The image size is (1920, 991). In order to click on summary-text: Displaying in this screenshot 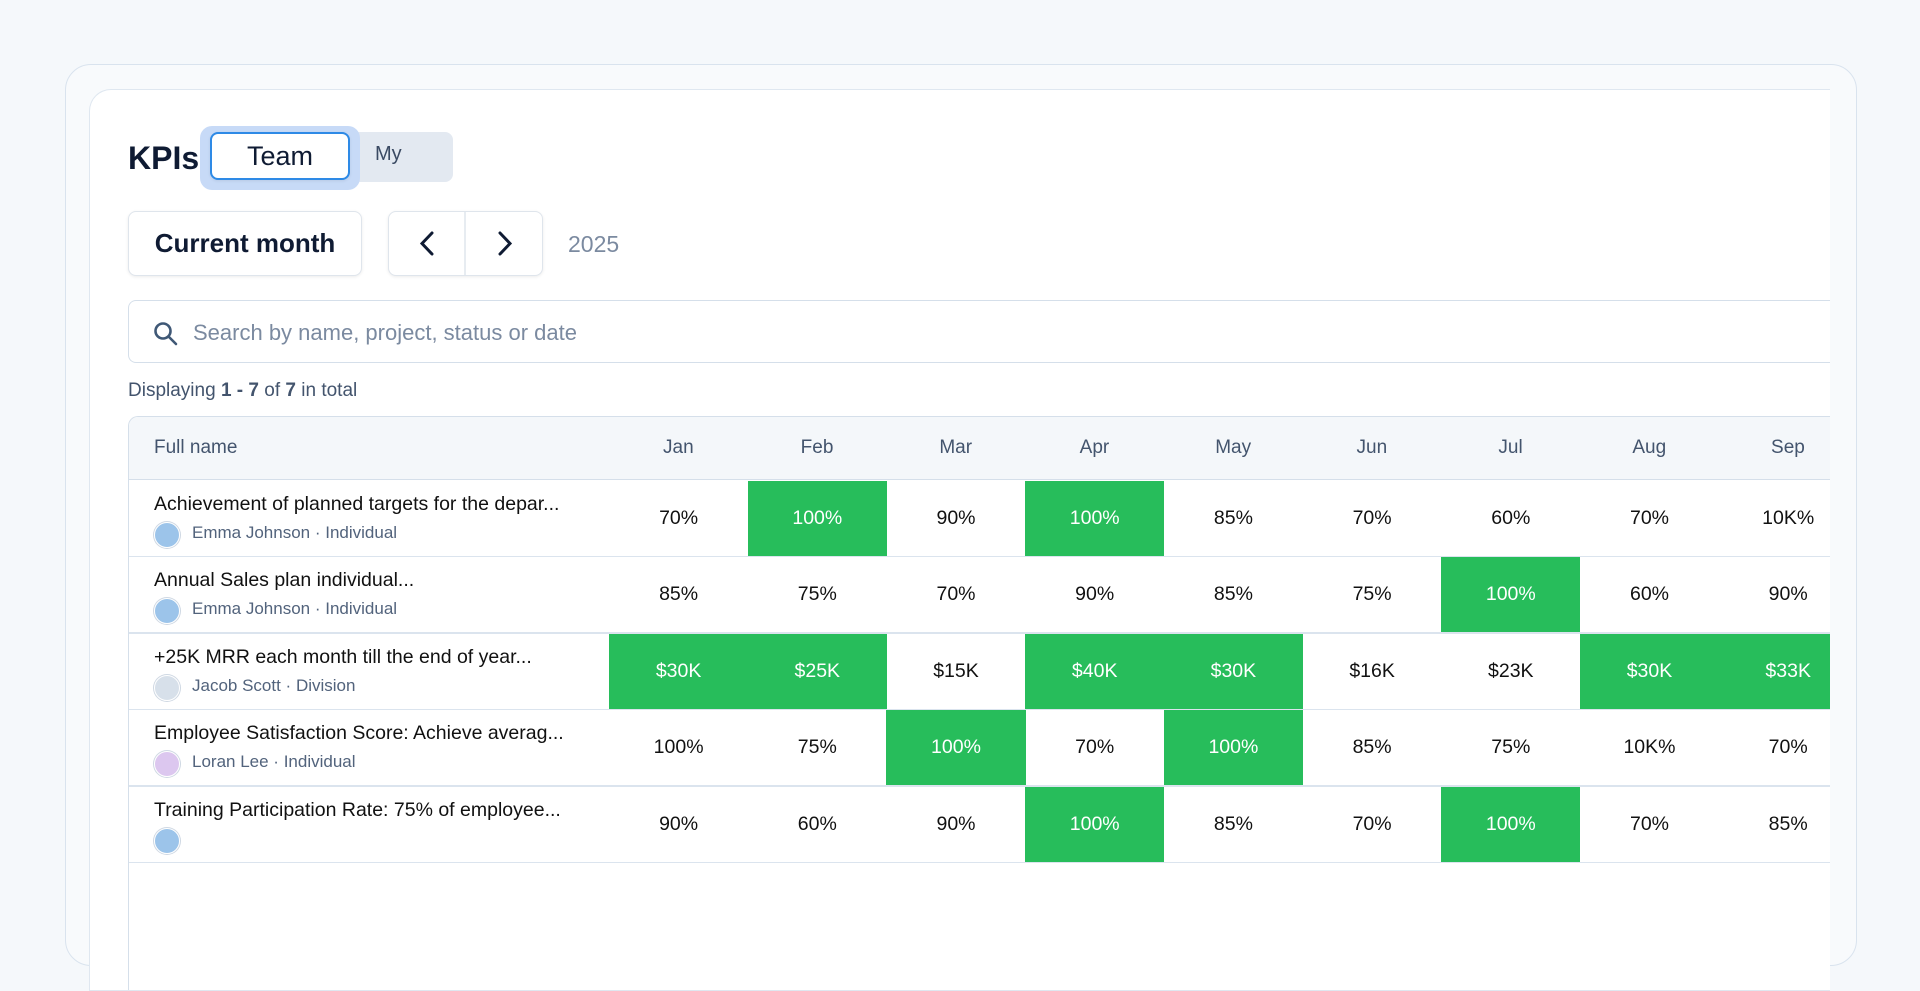, I will do `click(172, 390)`.